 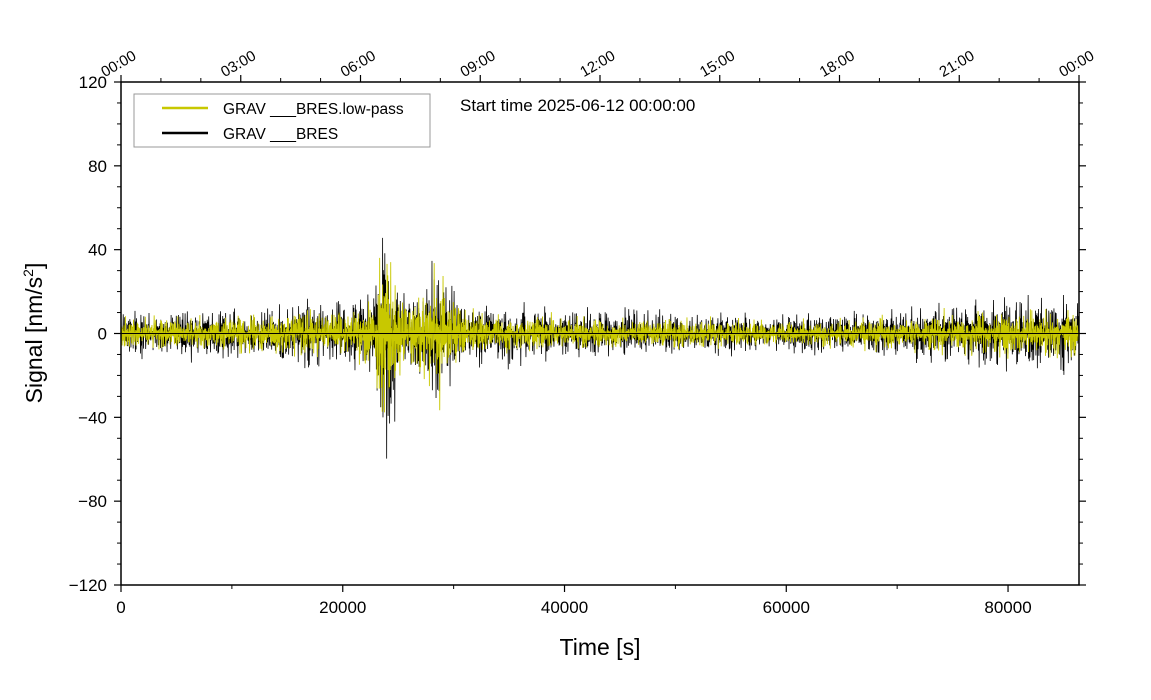 I want to click on top-tick-label: 06:00, so click(x=358, y=63).